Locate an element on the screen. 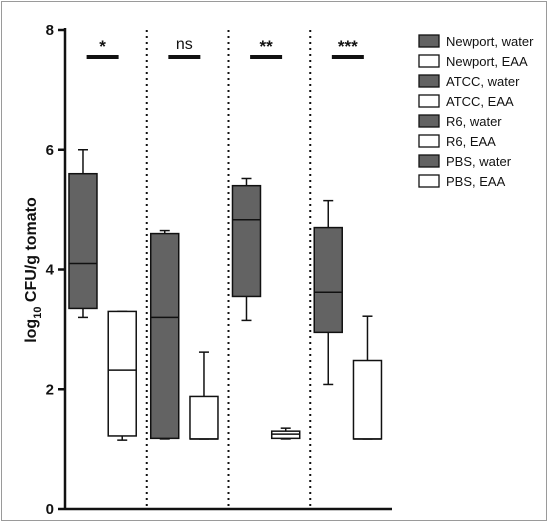 Image resolution: width=550 pixels, height=524 pixels. box-newport-water is located at coordinates (83, 234).